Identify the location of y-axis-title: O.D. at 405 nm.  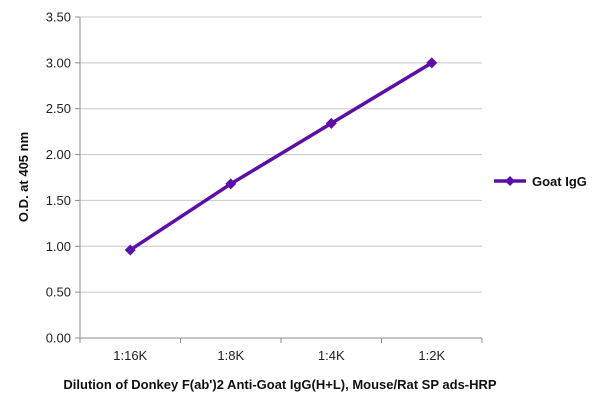
(23, 177).